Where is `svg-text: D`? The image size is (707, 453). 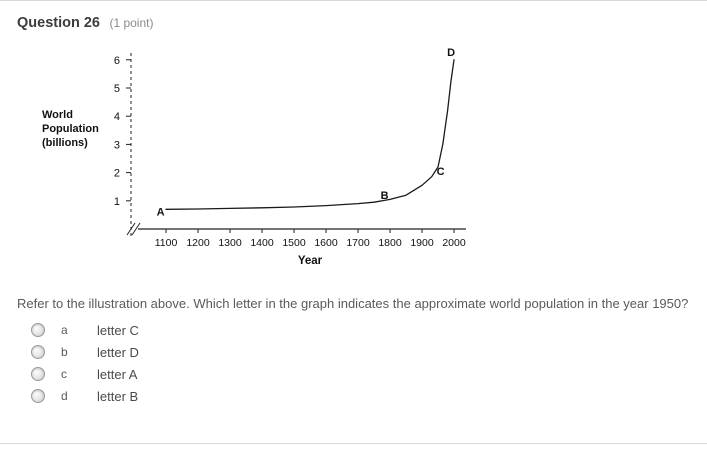
svg-text: D is located at coordinates (451, 53).